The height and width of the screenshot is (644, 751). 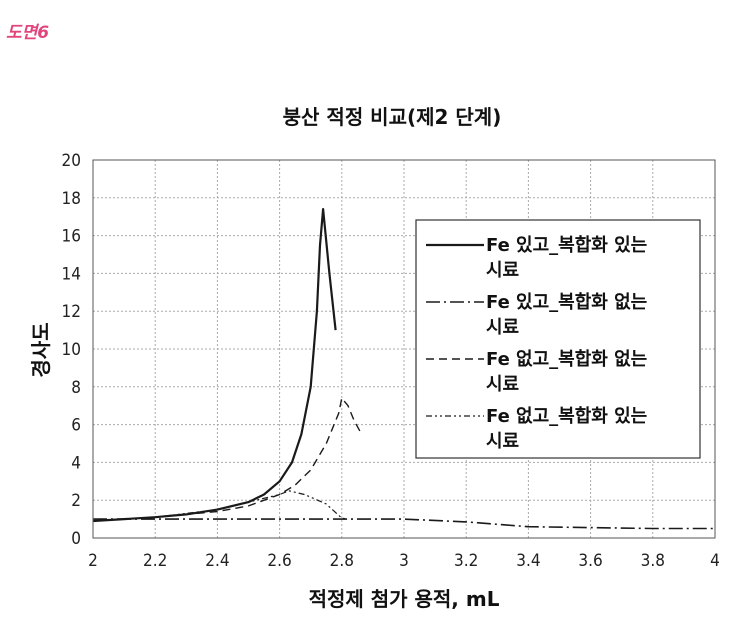 What do you see at coordinates (279, 561) in the screenshot?
I see `x-tick-label: 2.6` at bounding box center [279, 561].